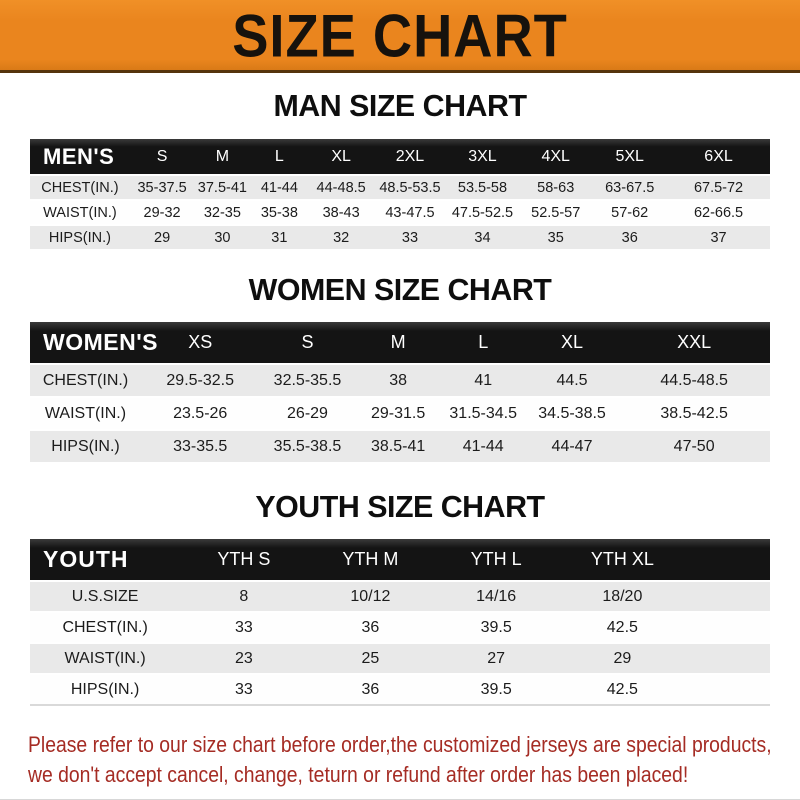 The width and height of the screenshot is (800, 800). I want to click on size-value: 39.5, so click(496, 690).